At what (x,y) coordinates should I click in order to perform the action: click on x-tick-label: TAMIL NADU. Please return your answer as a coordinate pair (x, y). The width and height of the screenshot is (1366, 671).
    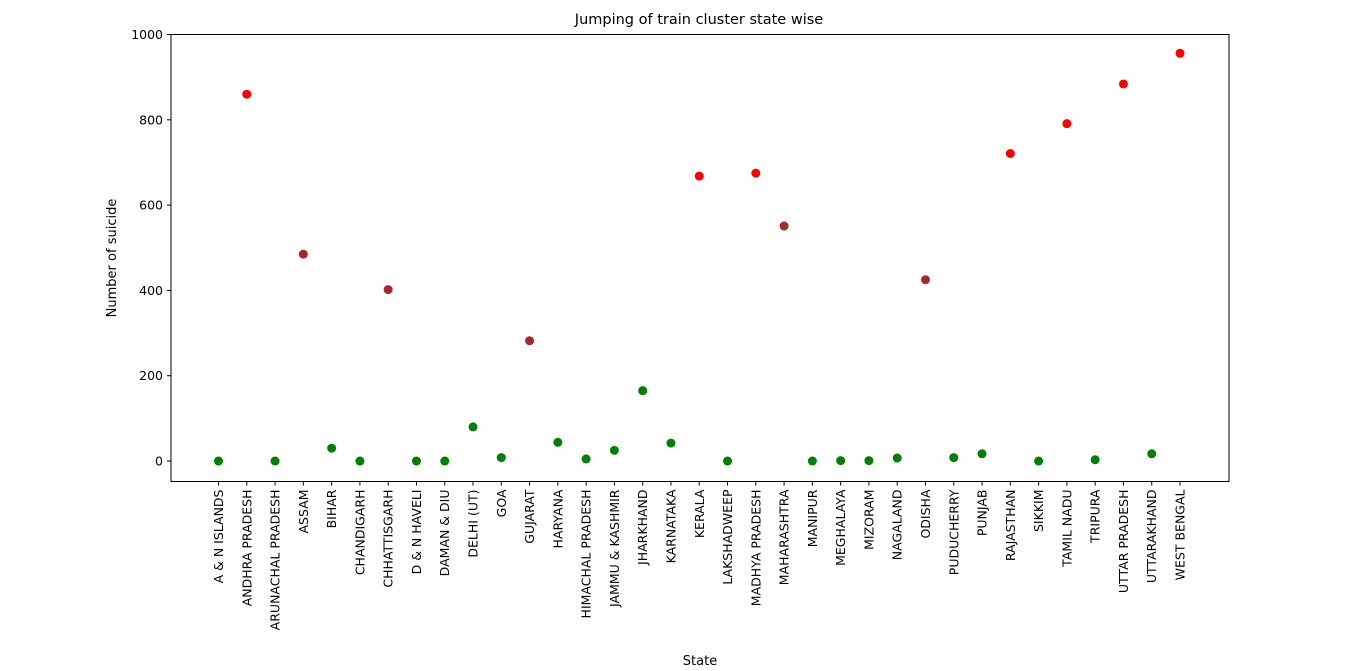
    Looking at the image, I should click on (1066, 529).